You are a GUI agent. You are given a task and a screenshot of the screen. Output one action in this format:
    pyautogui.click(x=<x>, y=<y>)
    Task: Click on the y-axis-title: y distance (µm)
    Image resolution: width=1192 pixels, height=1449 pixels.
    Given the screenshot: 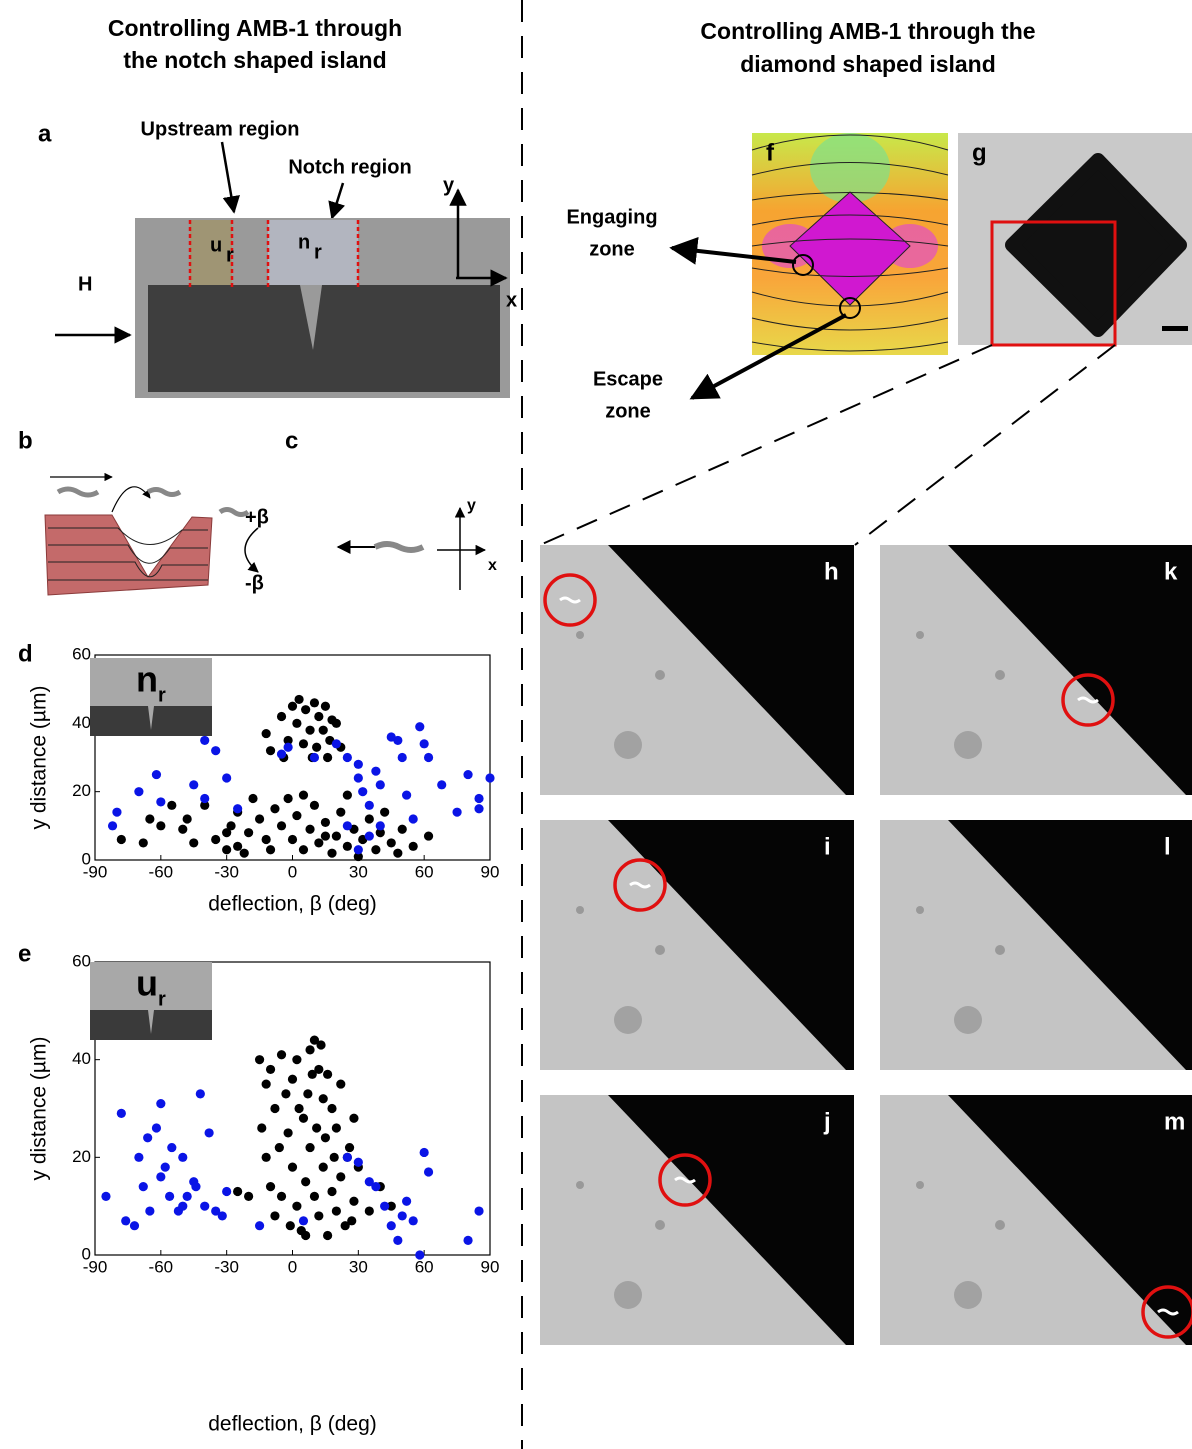 What is the action you would take?
    pyautogui.click(x=39, y=1109)
    